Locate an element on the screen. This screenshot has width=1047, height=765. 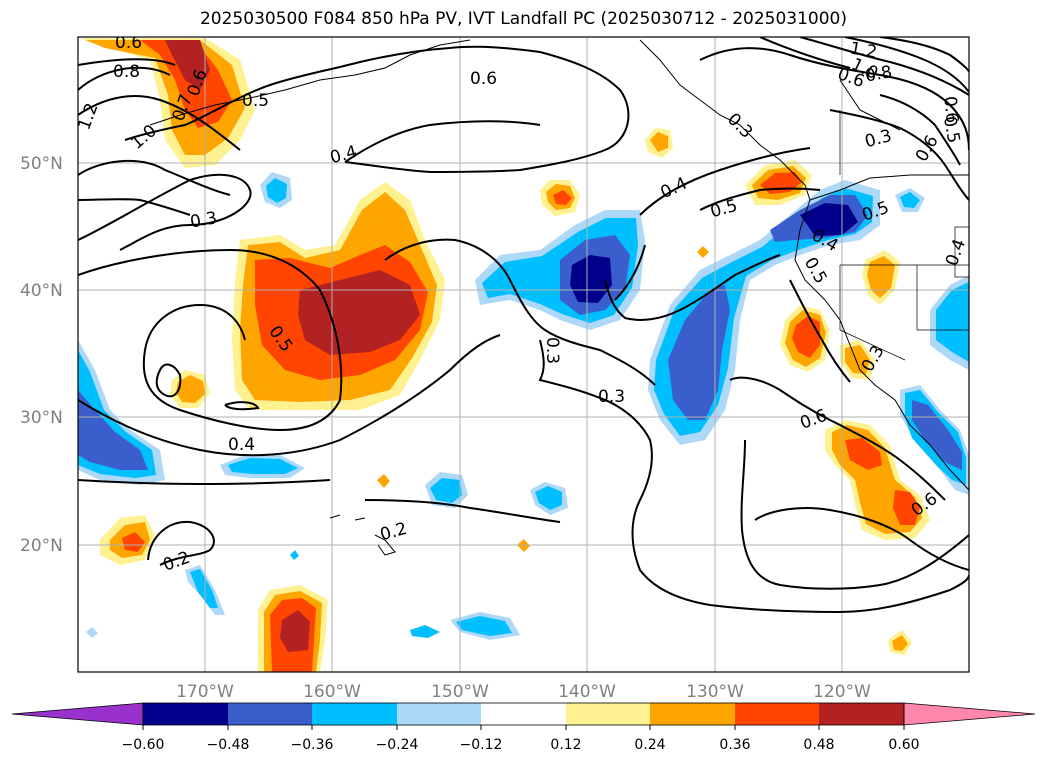
colorbar-max-extend is located at coordinates (969, 714).